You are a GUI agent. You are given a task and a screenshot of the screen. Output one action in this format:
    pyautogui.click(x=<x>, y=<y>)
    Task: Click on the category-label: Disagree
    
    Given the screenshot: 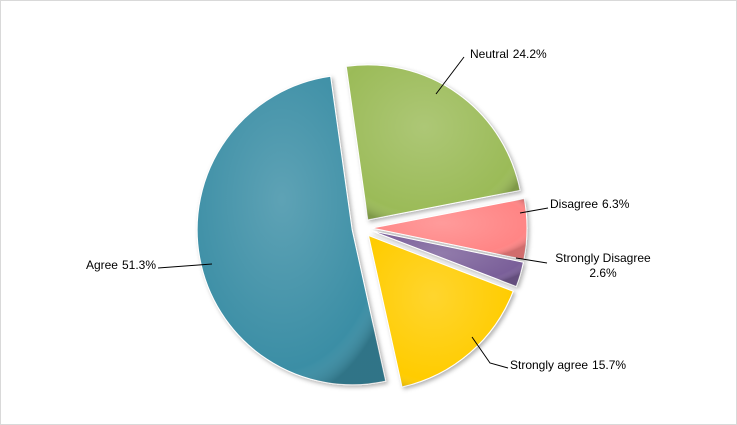 What is the action you would take?
    pyautogui.click(x=574, y=204)
    